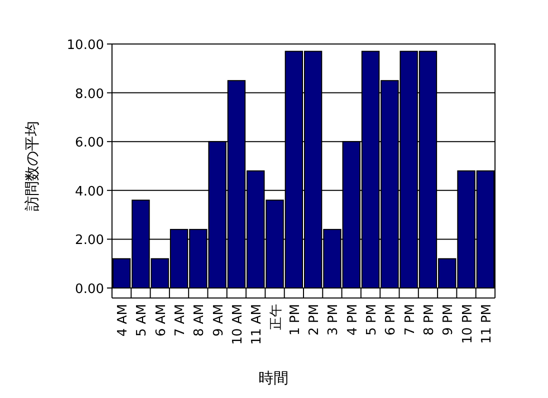  Describe the element at coordinates (238, 324) in the screenshot. I see `x-tick-label: 10 AM` at that location.